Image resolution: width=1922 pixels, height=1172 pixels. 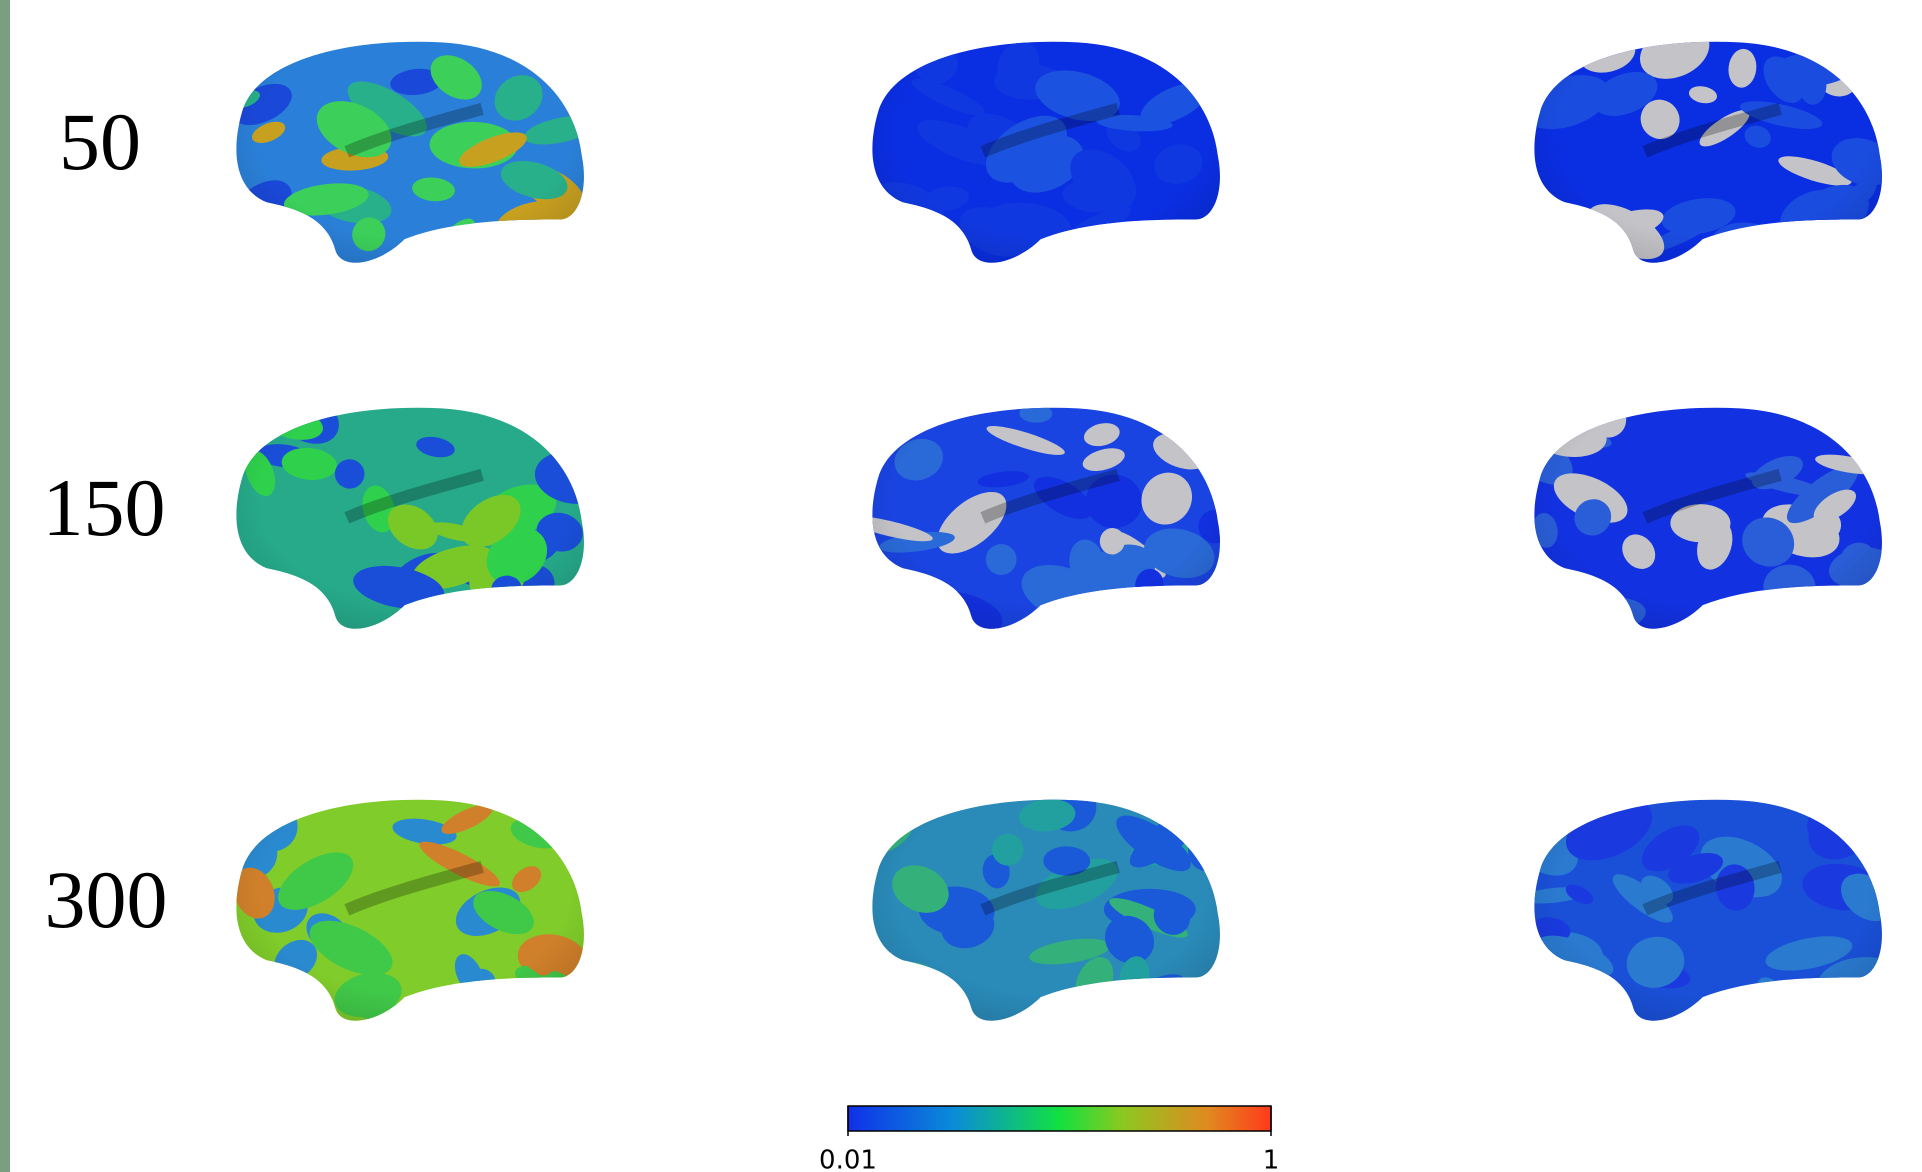 I want to click on side-strip, so click(x=5, y=586).